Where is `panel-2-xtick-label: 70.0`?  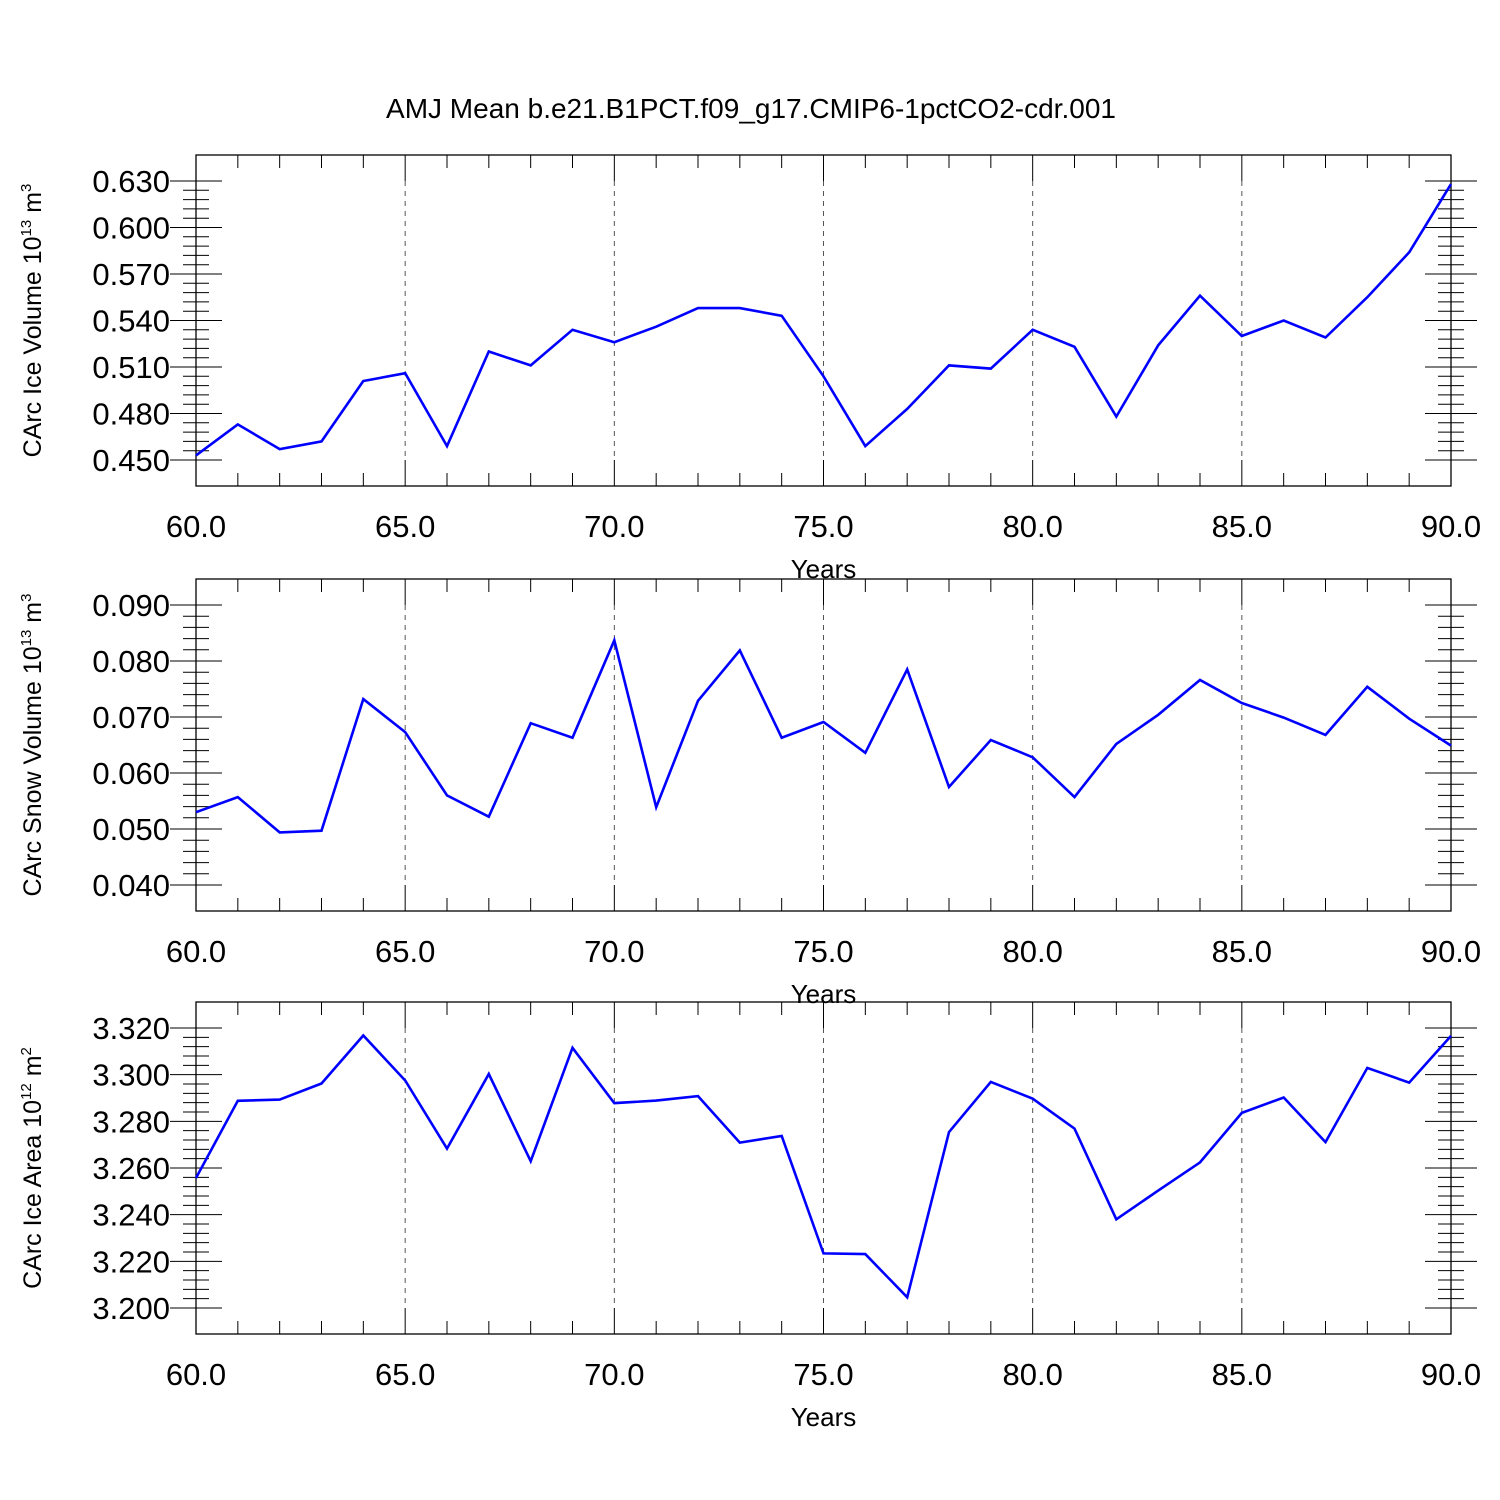 panel-2-xtick-label: 70.0 is located at coordinates (614, 951).